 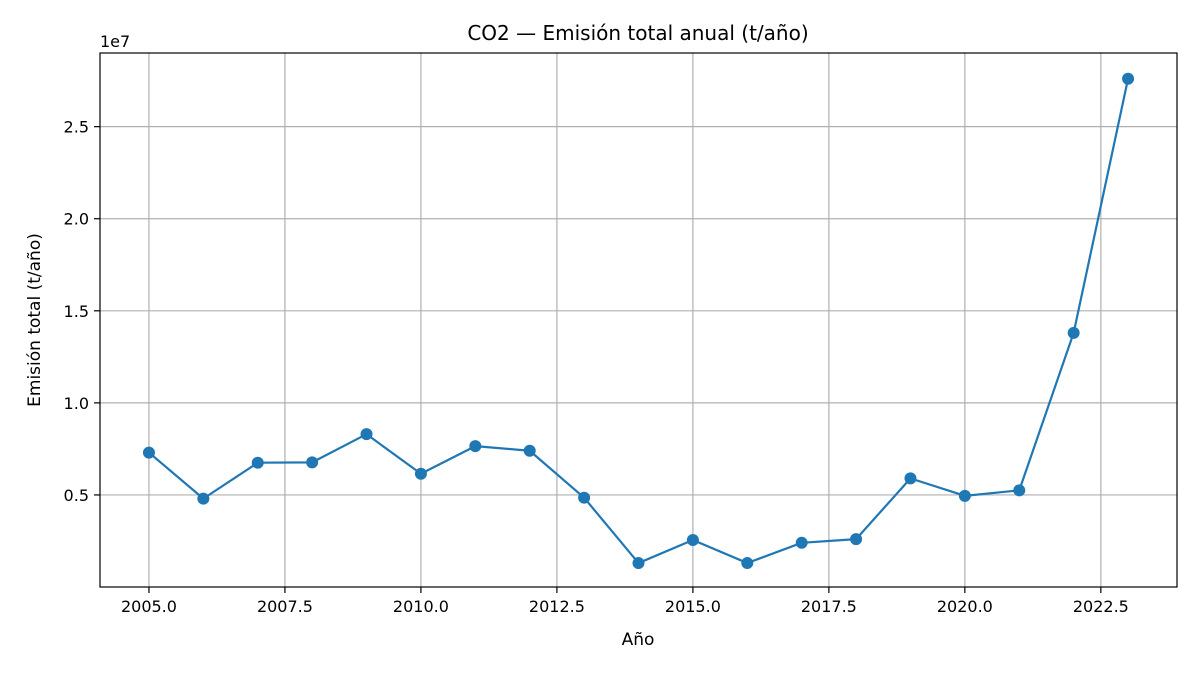 What do you see at coordinates (693, 606) in the screenshot?
I see `x-tick-label: 2015.0` at bounding box center [693, 606].